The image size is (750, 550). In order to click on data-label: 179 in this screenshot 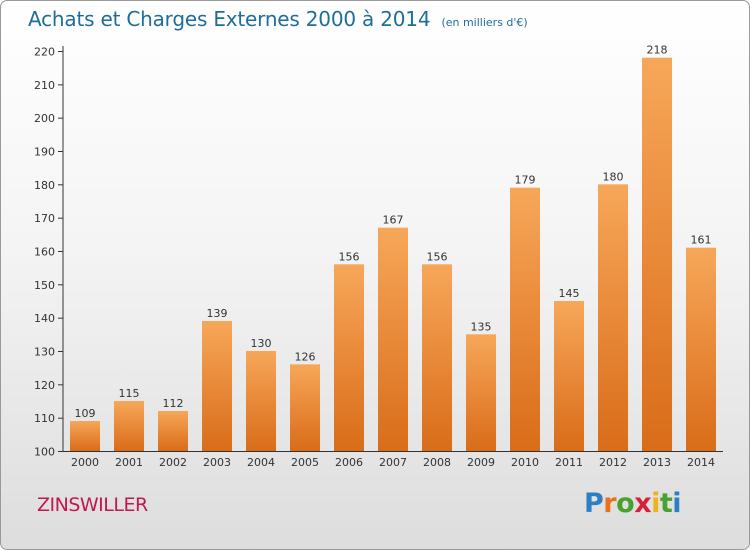, I will do `click(525, 180)`.